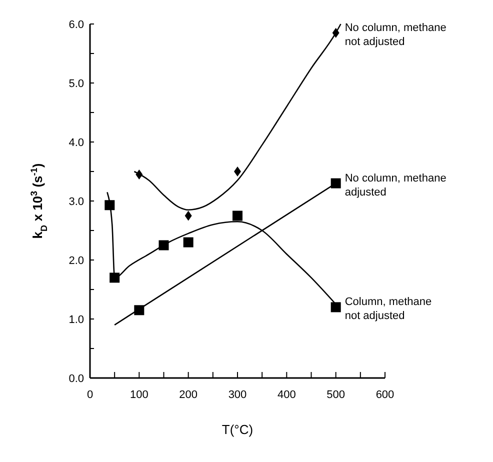 This screenshot has width=493, height=462. What do you see at coordinates (76, 379) in the screenshot?
I see `y-tick-label: 0.0` at bounding box center [76, 379].